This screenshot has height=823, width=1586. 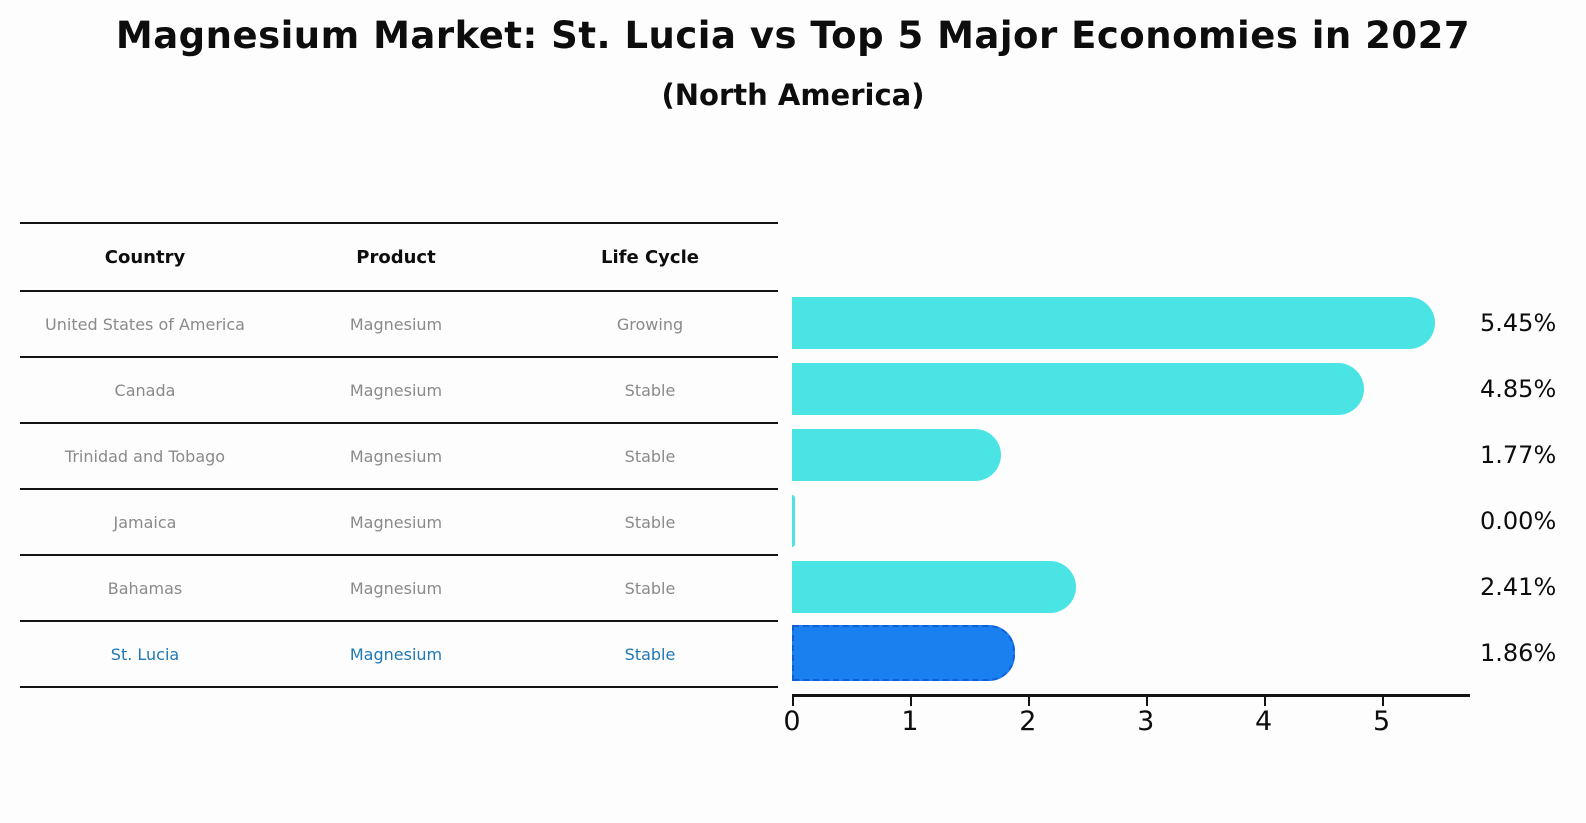 I want to click on table-header-row: Country Product Life Cycle, so click(x=399, y=257).